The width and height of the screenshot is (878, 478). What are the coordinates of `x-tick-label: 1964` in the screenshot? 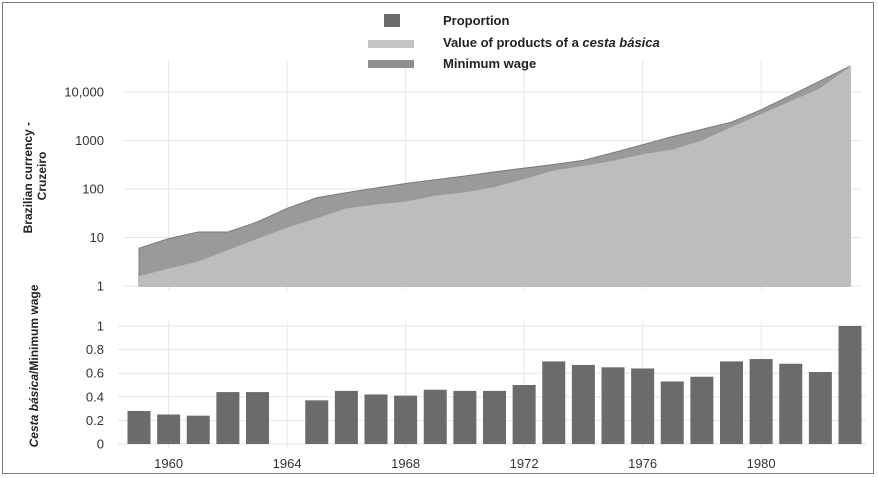 It's located at (287, 463).